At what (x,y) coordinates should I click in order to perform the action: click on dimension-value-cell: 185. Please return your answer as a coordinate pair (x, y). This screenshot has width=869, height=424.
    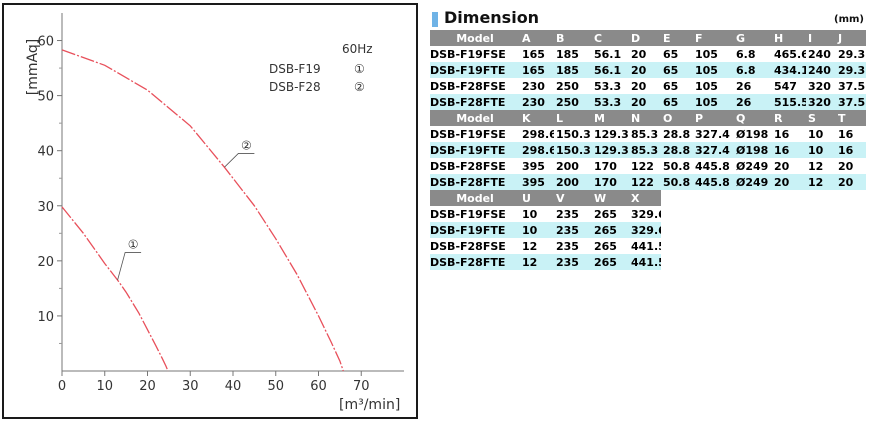
    Looking at the image, I should click on (573, 70).